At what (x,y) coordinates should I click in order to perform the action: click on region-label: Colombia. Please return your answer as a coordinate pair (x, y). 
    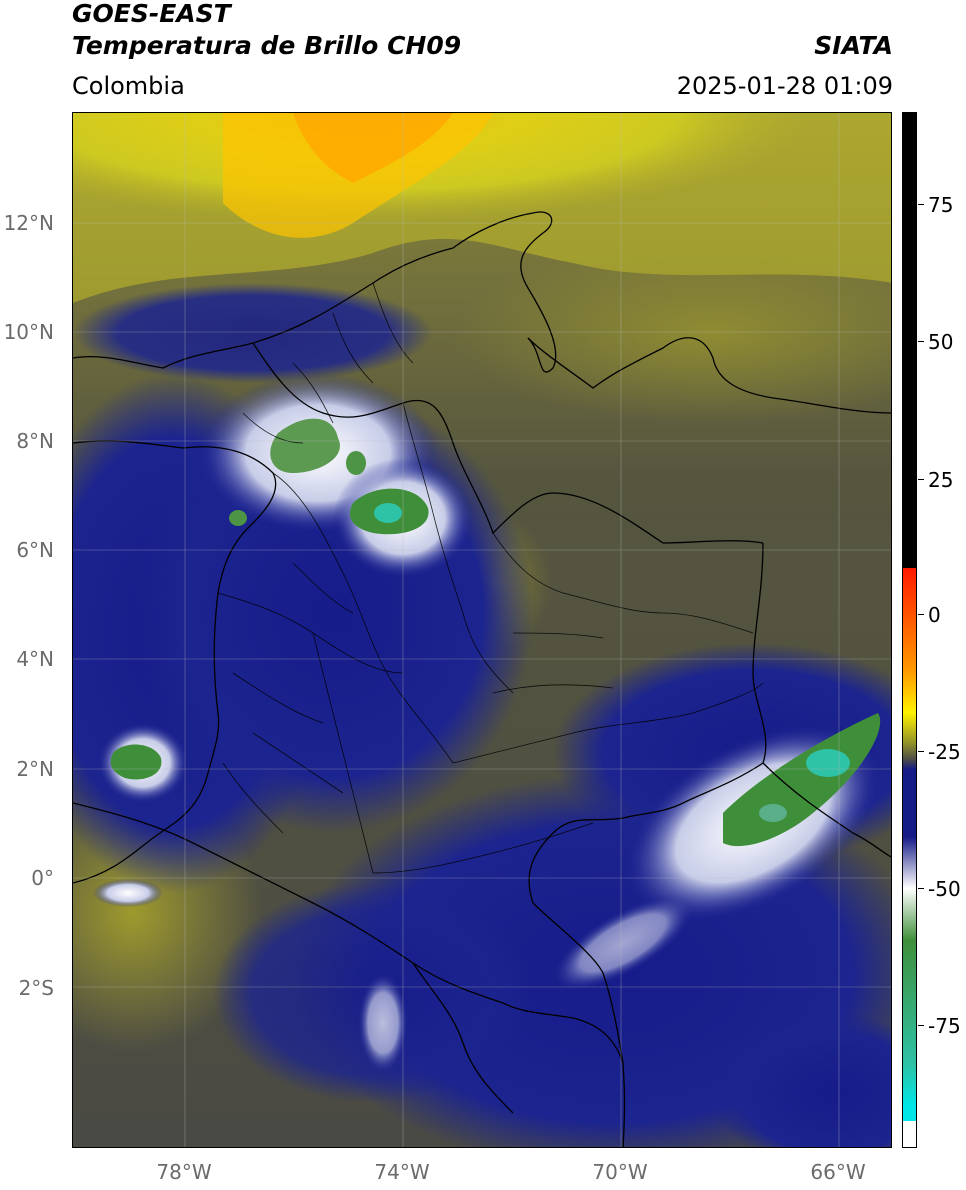
    Looking at the image, I should click on (128, 86).